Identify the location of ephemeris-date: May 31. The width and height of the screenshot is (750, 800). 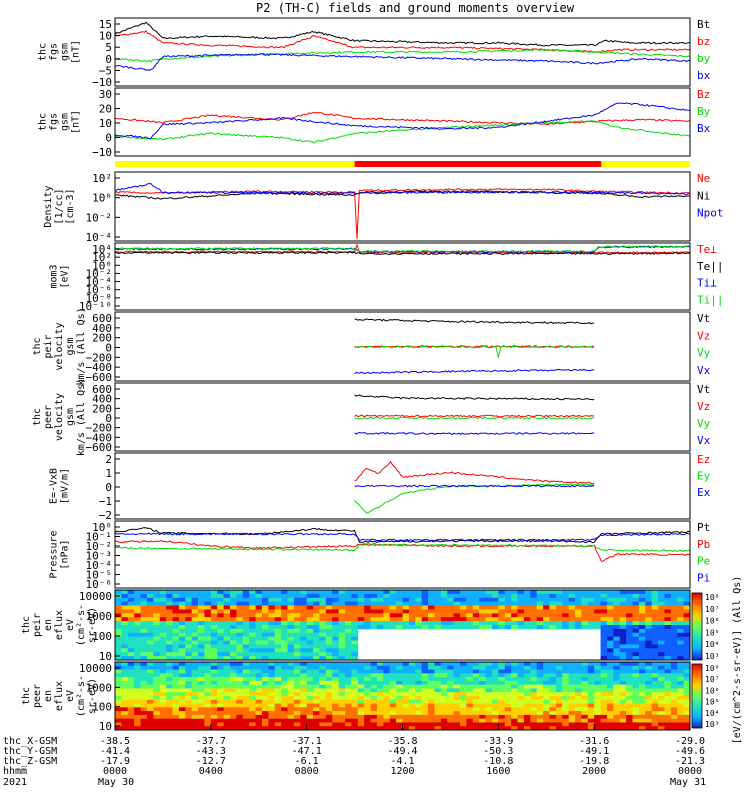
(688, 782).